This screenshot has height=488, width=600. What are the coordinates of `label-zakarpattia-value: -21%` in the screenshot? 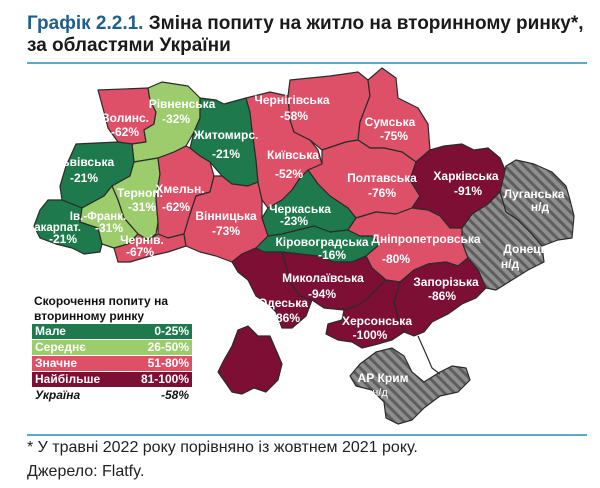 It's located at (63, 239).